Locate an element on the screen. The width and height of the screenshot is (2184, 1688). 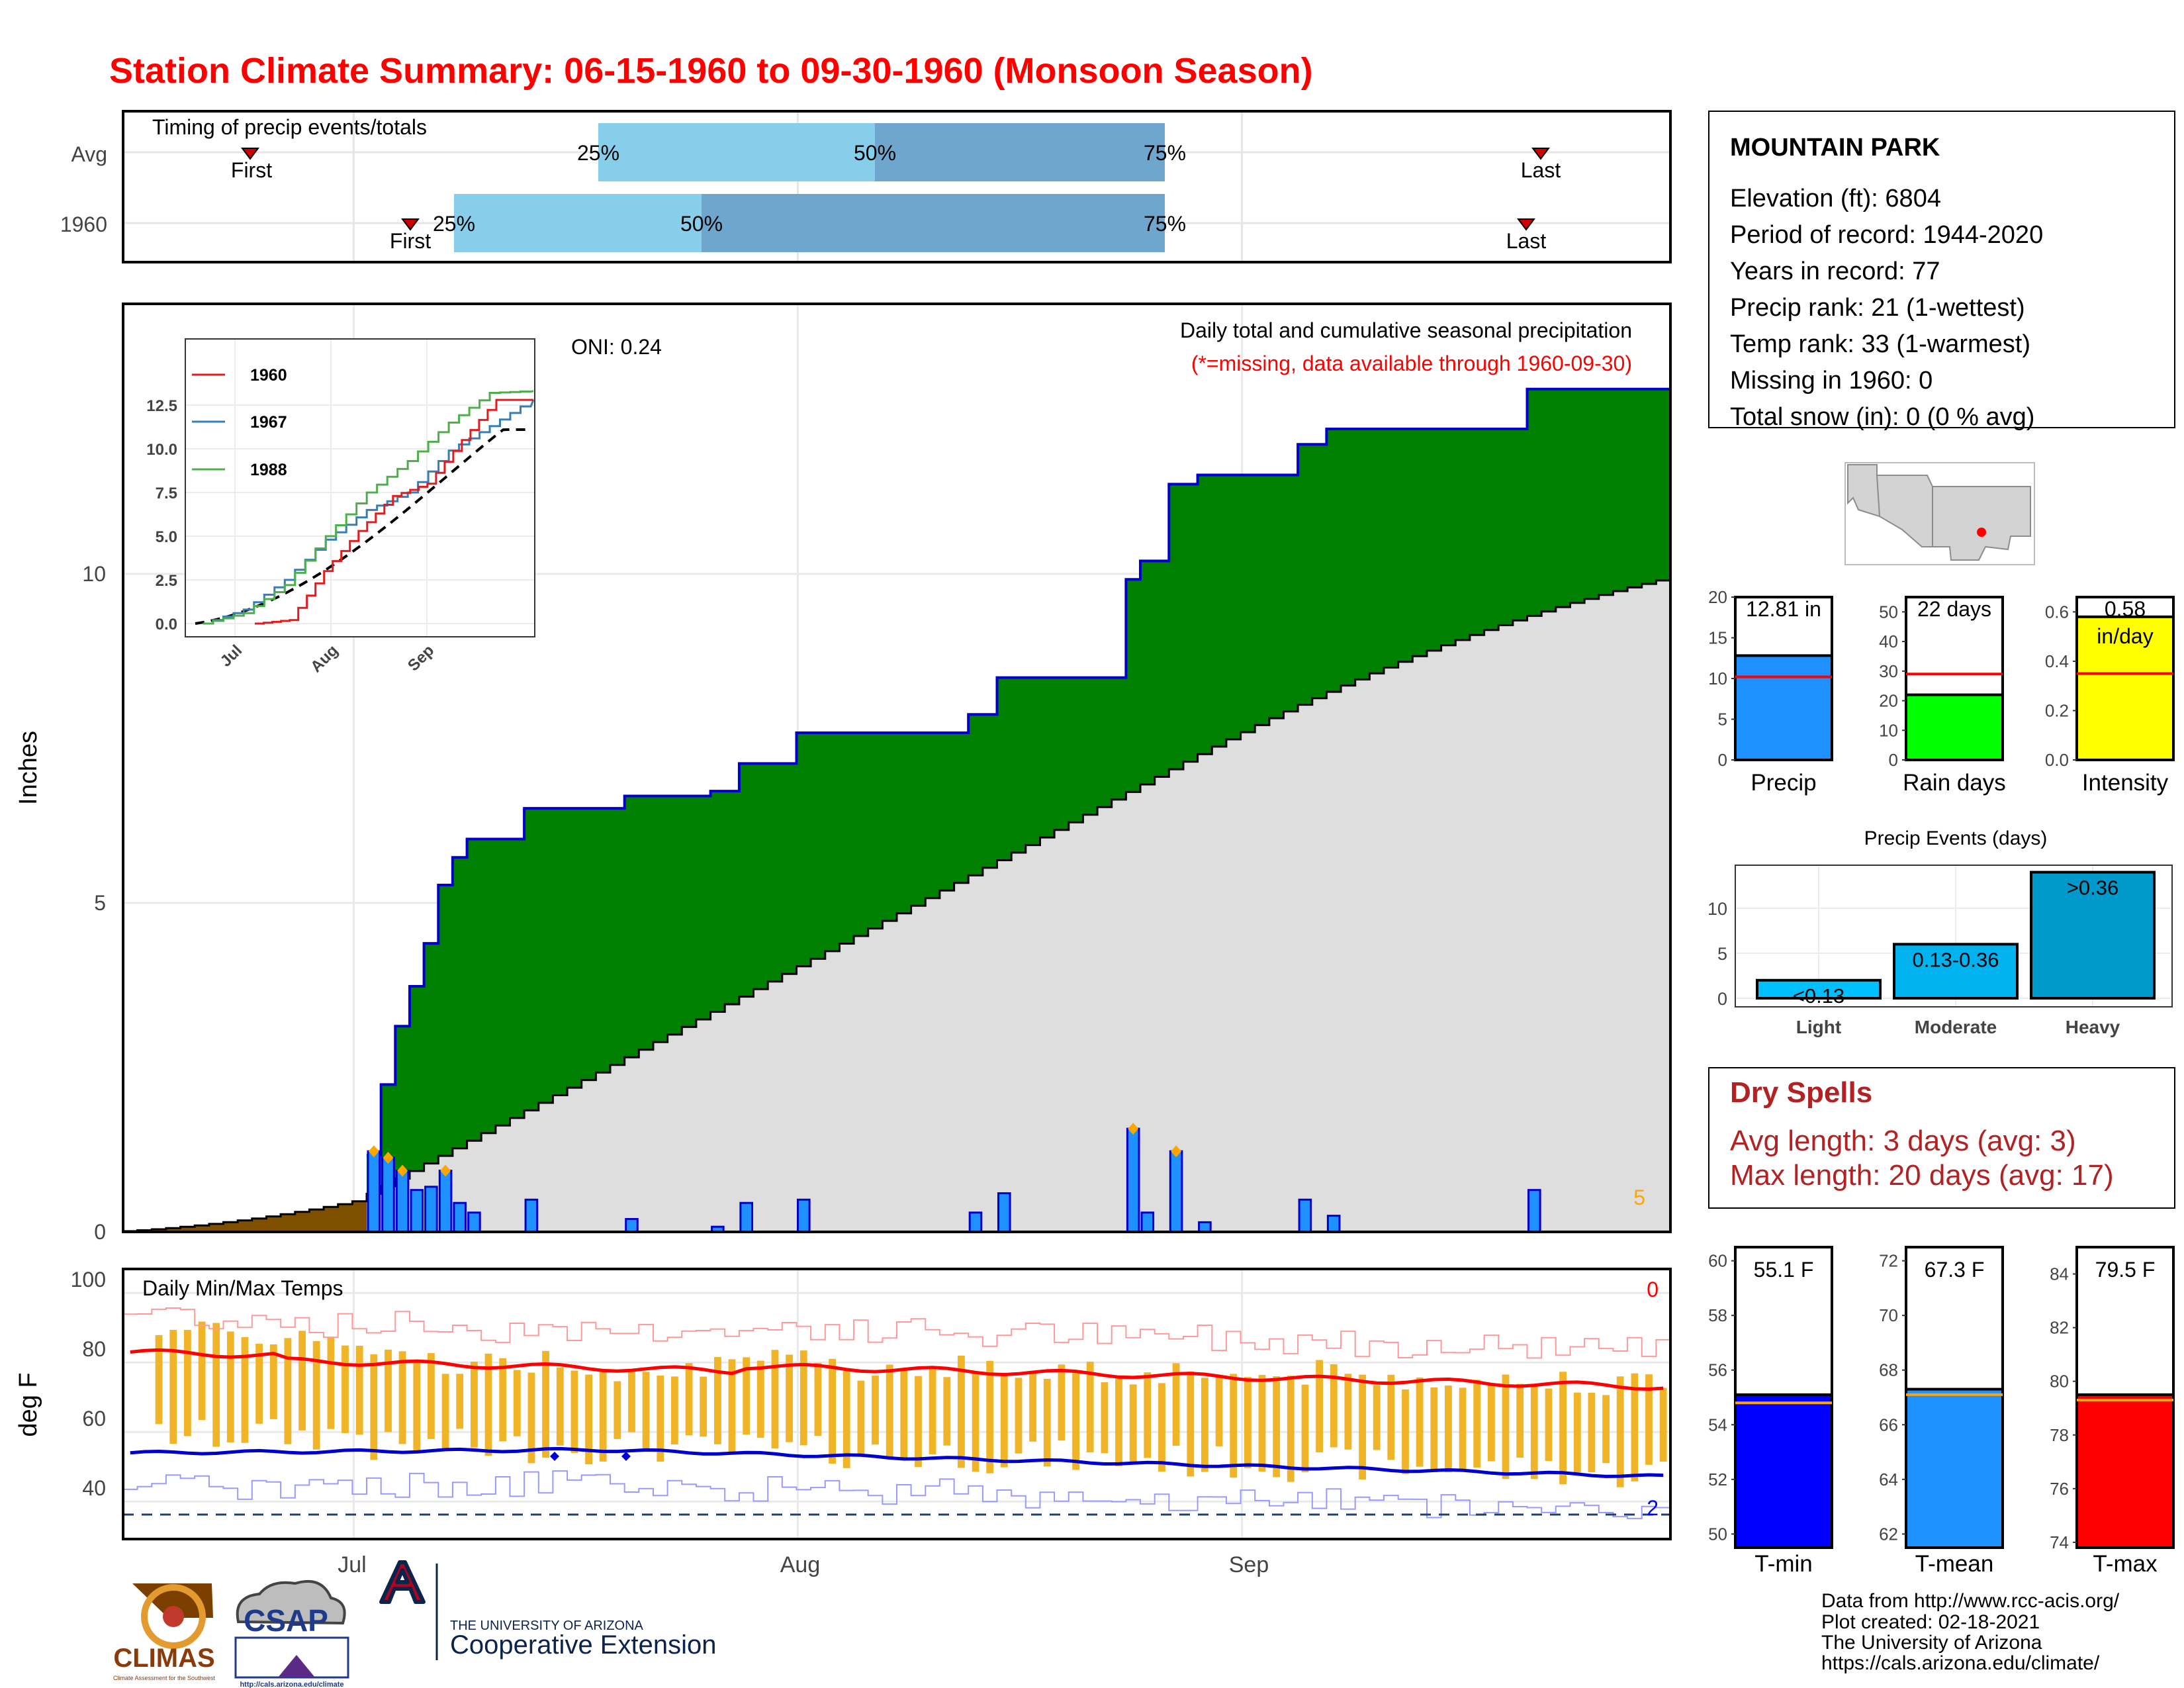
southwest-states-shape is located at coordinates (1939, 512).